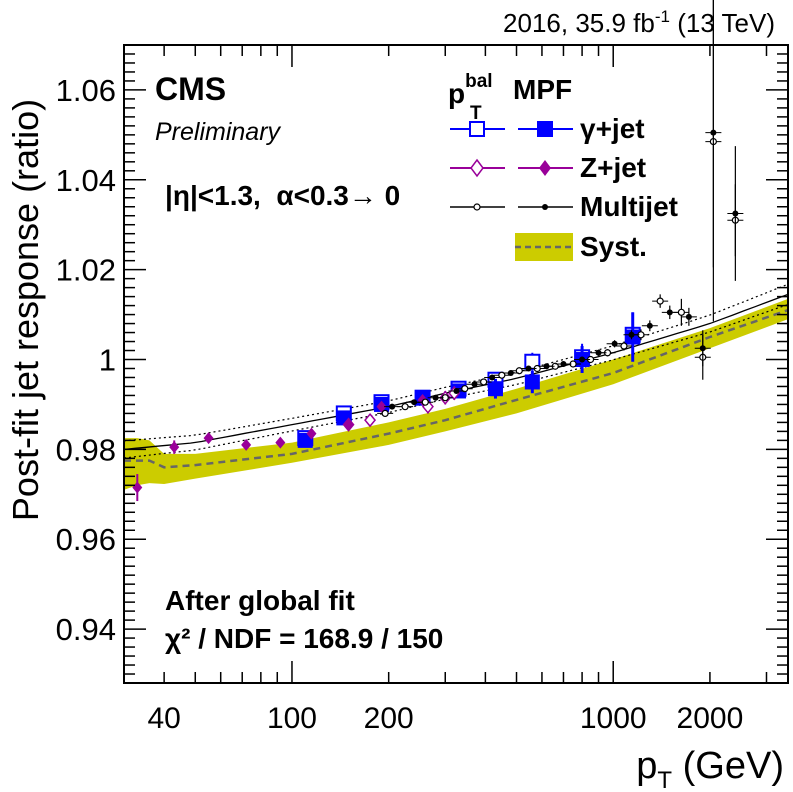 Image resolution: width=793 pixels, height=792 pixels. I want to click on y-tick-label-3: 1, so click(107, 360).